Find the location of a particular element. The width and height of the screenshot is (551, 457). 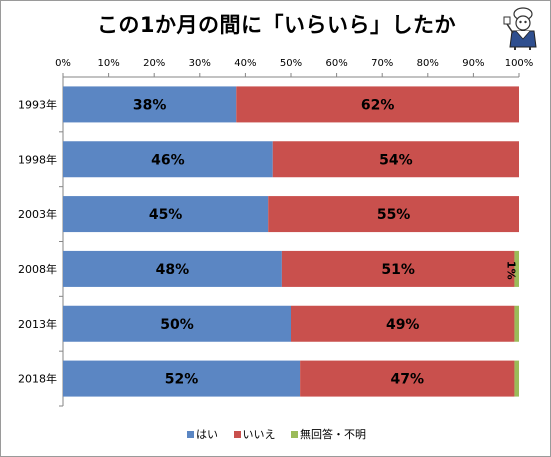

x-tick-label: 40% is located at coordinates (245, 63).